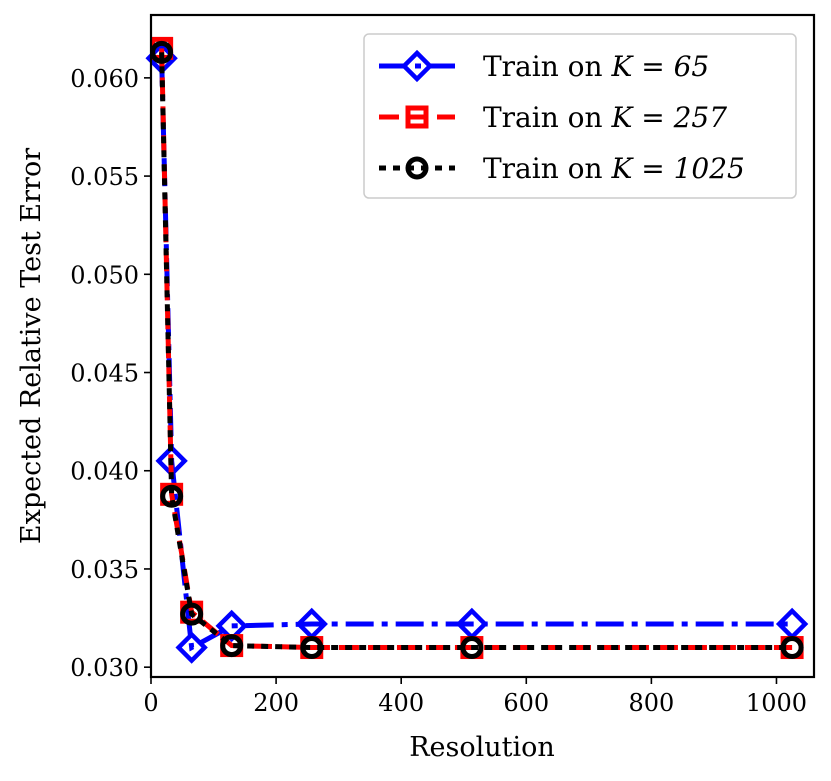 The image size is (831, 781). I want to click on legend-label: Train on K = 257, so click(605, 117).